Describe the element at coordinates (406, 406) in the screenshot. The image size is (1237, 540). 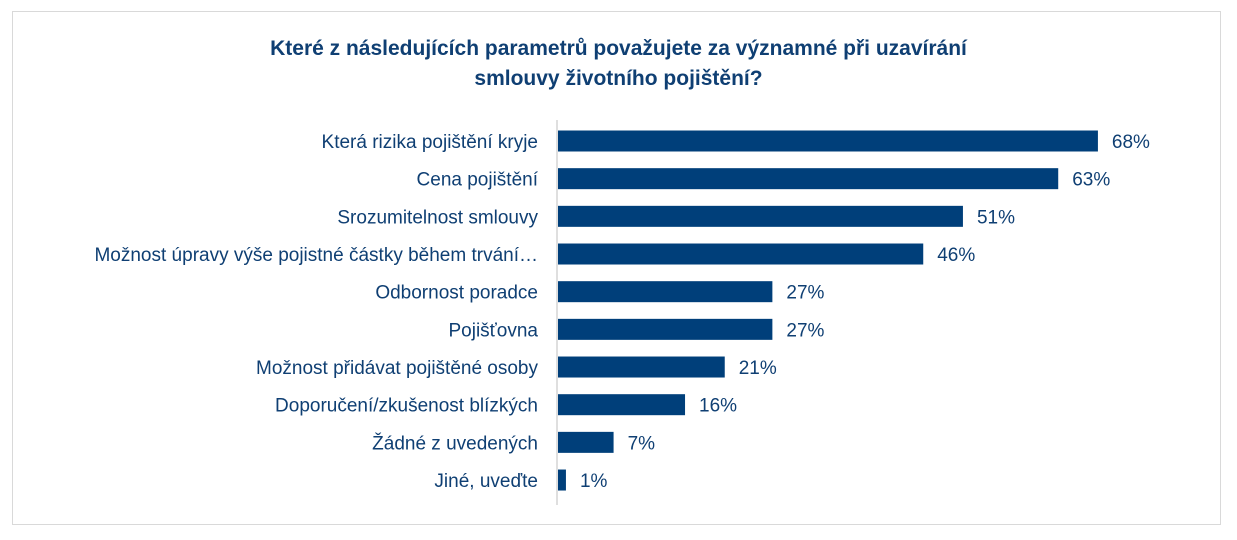
I see `category-label: Doporučení/zkušenost blízkých` at that location.